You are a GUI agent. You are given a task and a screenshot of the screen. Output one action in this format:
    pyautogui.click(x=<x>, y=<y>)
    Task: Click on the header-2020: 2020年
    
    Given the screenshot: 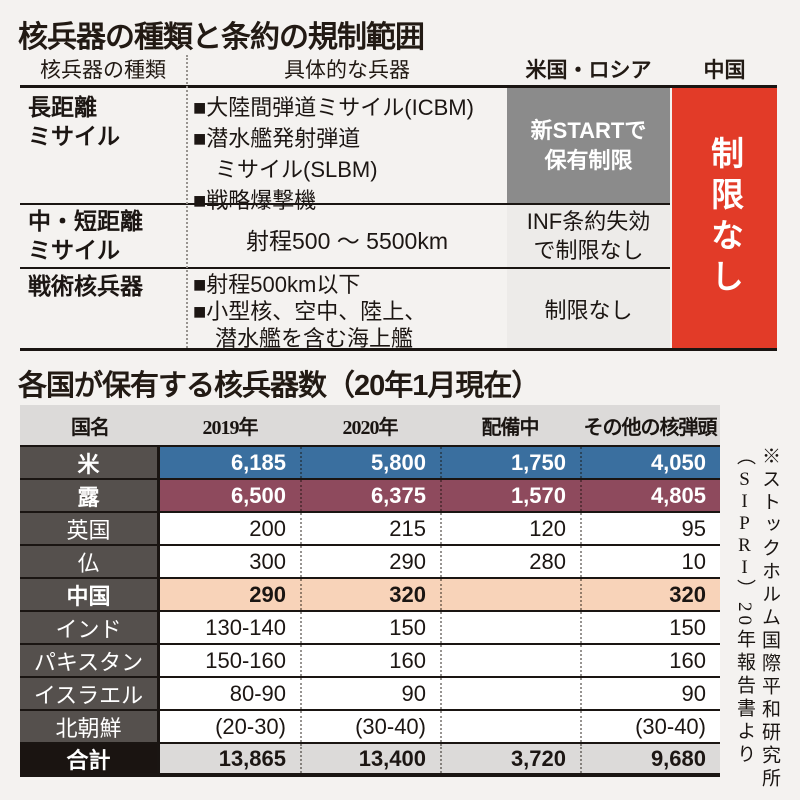 What is the action you would take?
    pyautogui.click(x=370, y=427)
    